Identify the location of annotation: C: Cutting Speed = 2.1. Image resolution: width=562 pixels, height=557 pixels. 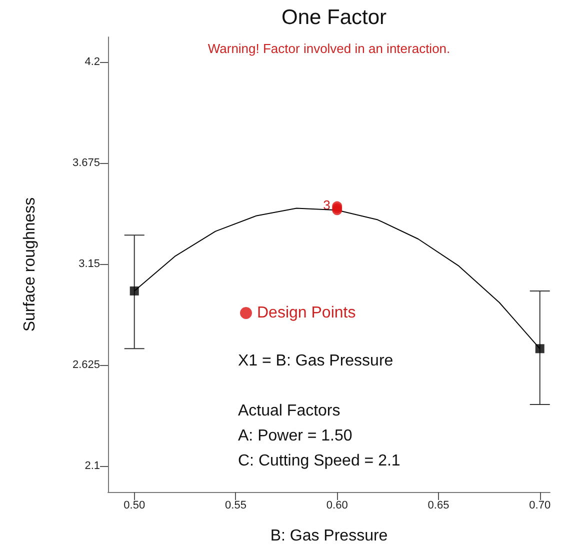
(319, 461).